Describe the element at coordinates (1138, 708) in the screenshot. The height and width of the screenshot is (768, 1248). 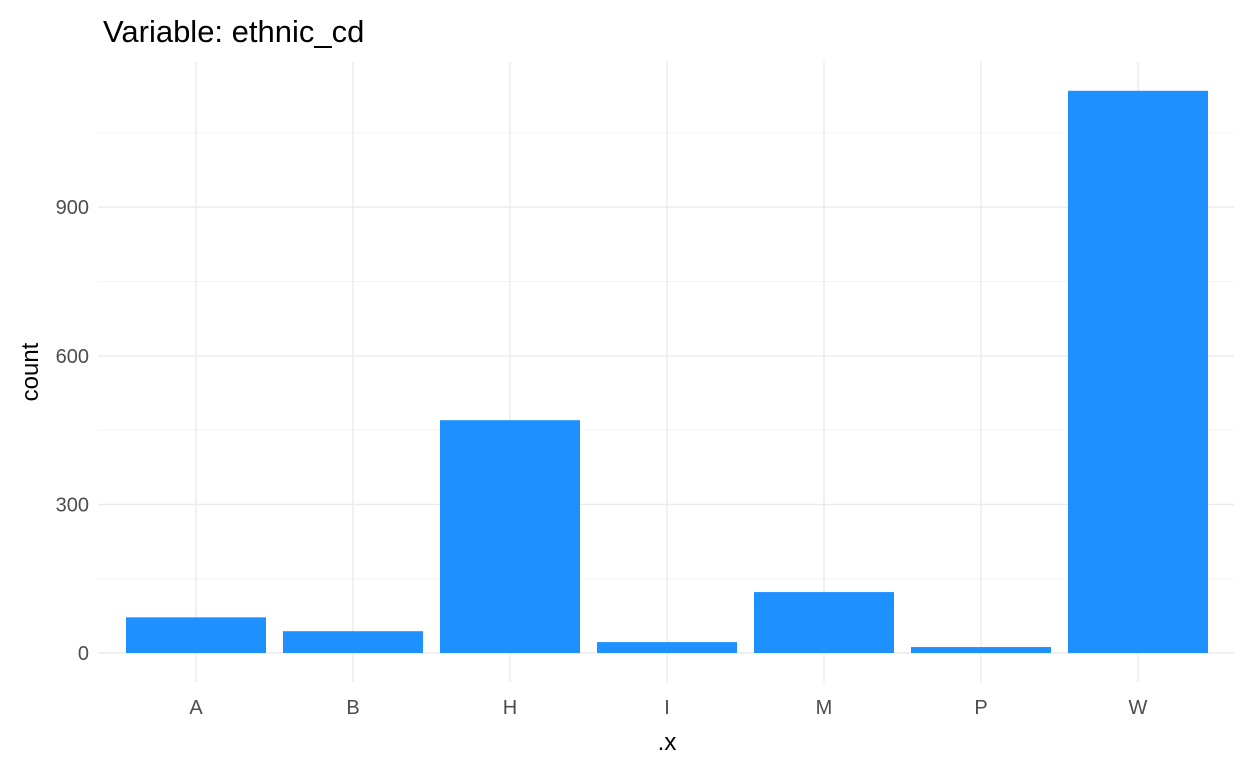
I see `x-tick-label: W` at that location.